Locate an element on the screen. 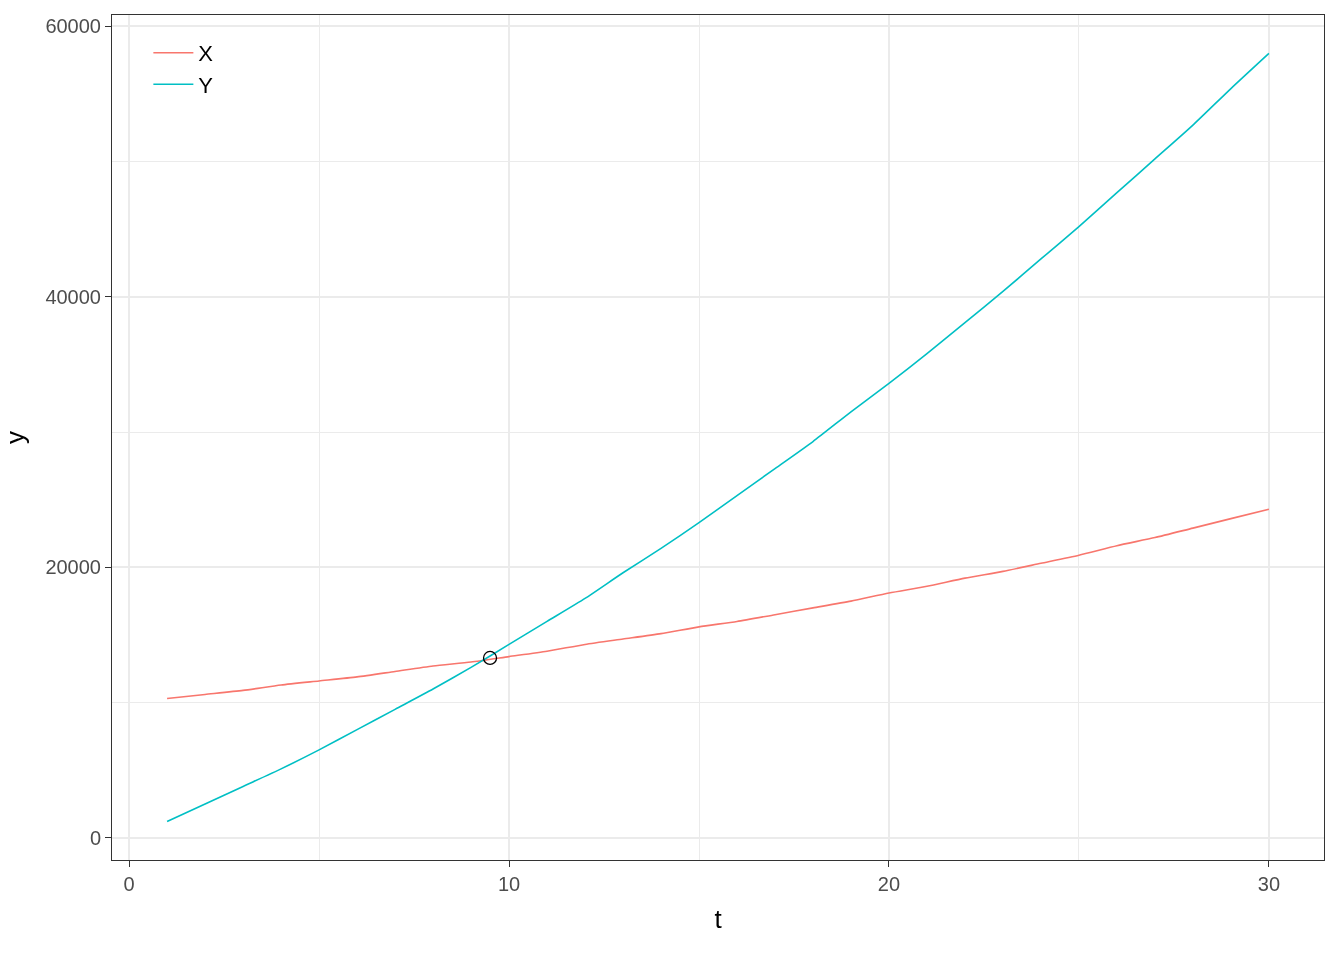  y-tick-label: 0 is located at coordinates (95, 837).